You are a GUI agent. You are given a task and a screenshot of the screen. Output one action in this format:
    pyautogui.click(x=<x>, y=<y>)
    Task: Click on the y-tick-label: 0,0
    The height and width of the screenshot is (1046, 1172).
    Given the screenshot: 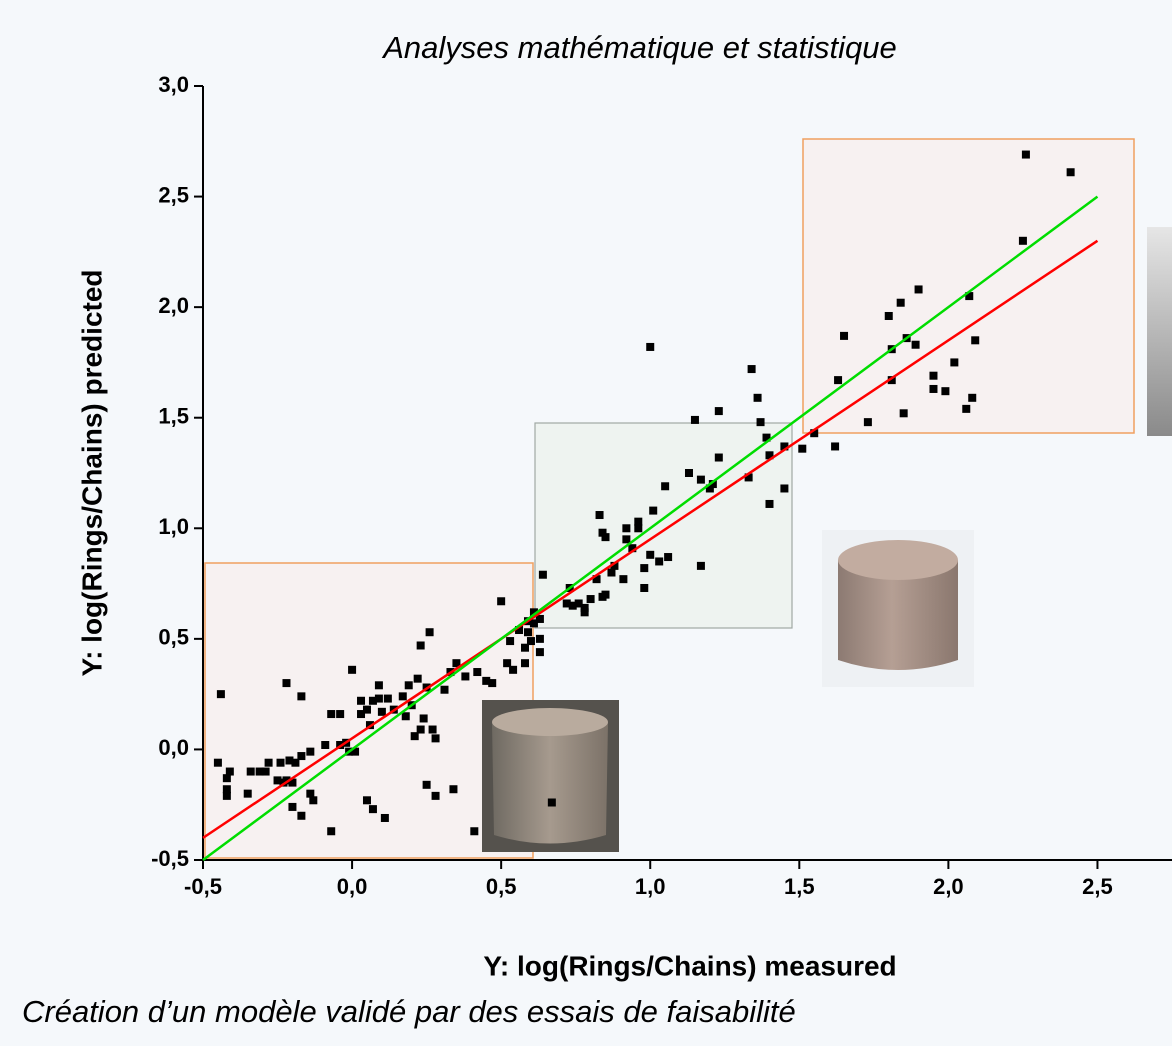 What is the action you would take?
    pyautogui.click(x=173, y=747)
    